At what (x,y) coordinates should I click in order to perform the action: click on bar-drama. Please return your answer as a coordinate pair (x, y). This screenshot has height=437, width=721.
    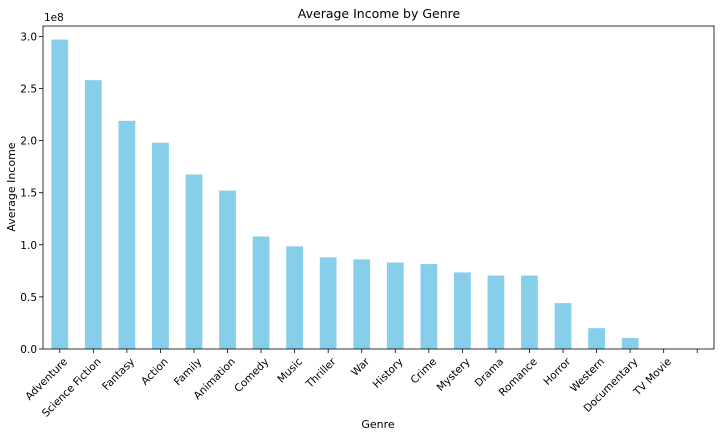
    Looking at the image, I should click on (496, 312).